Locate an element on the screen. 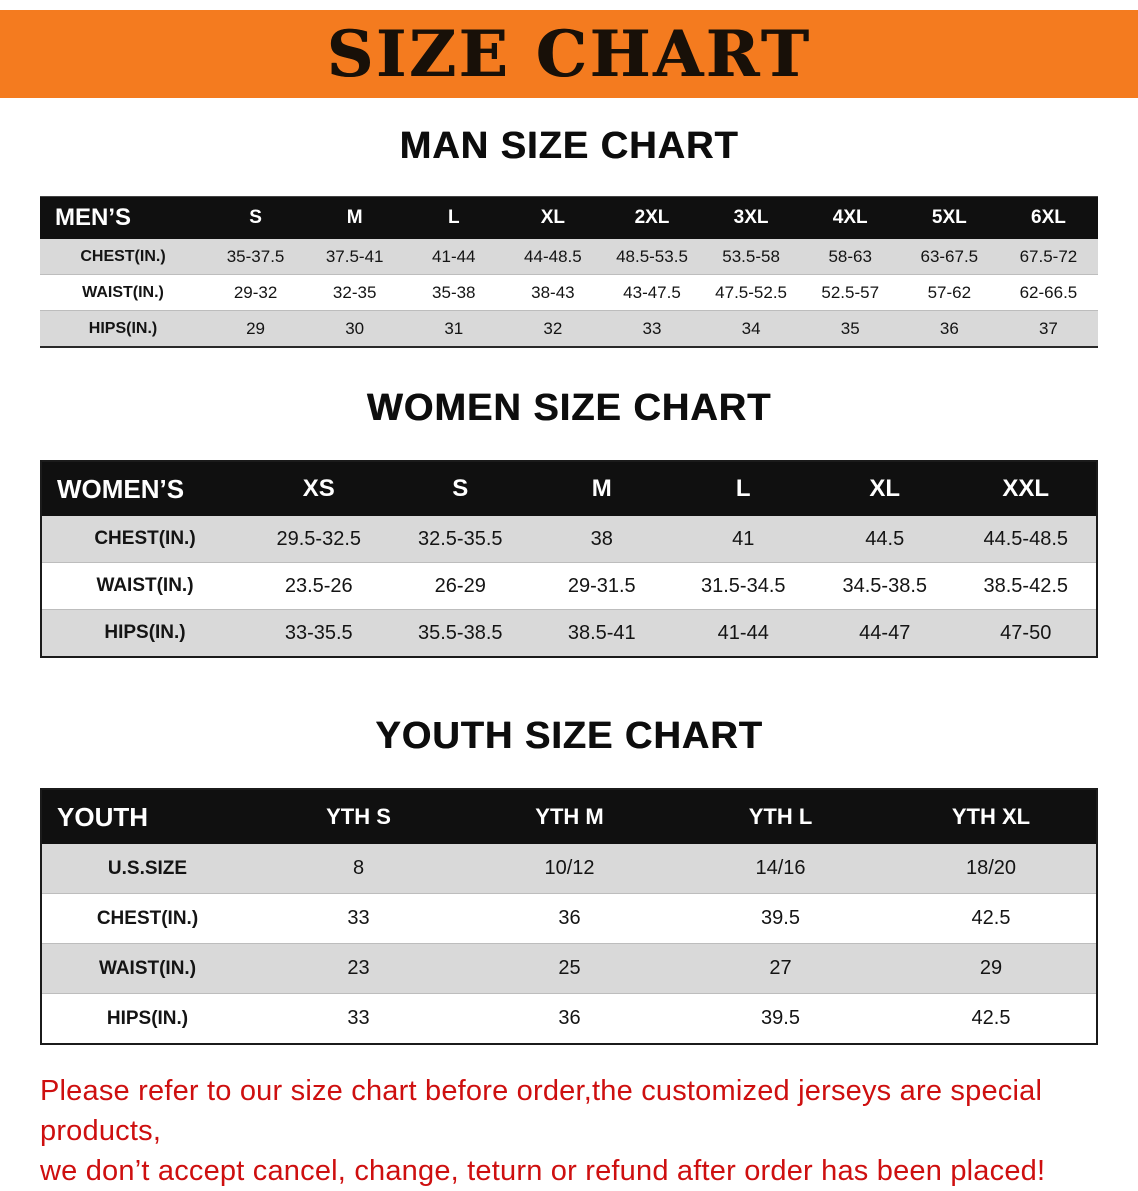 The height and width of the screenshot is (1191, 1138). measure-value-cell: 42.5 is located at coordinates (991, 1018).